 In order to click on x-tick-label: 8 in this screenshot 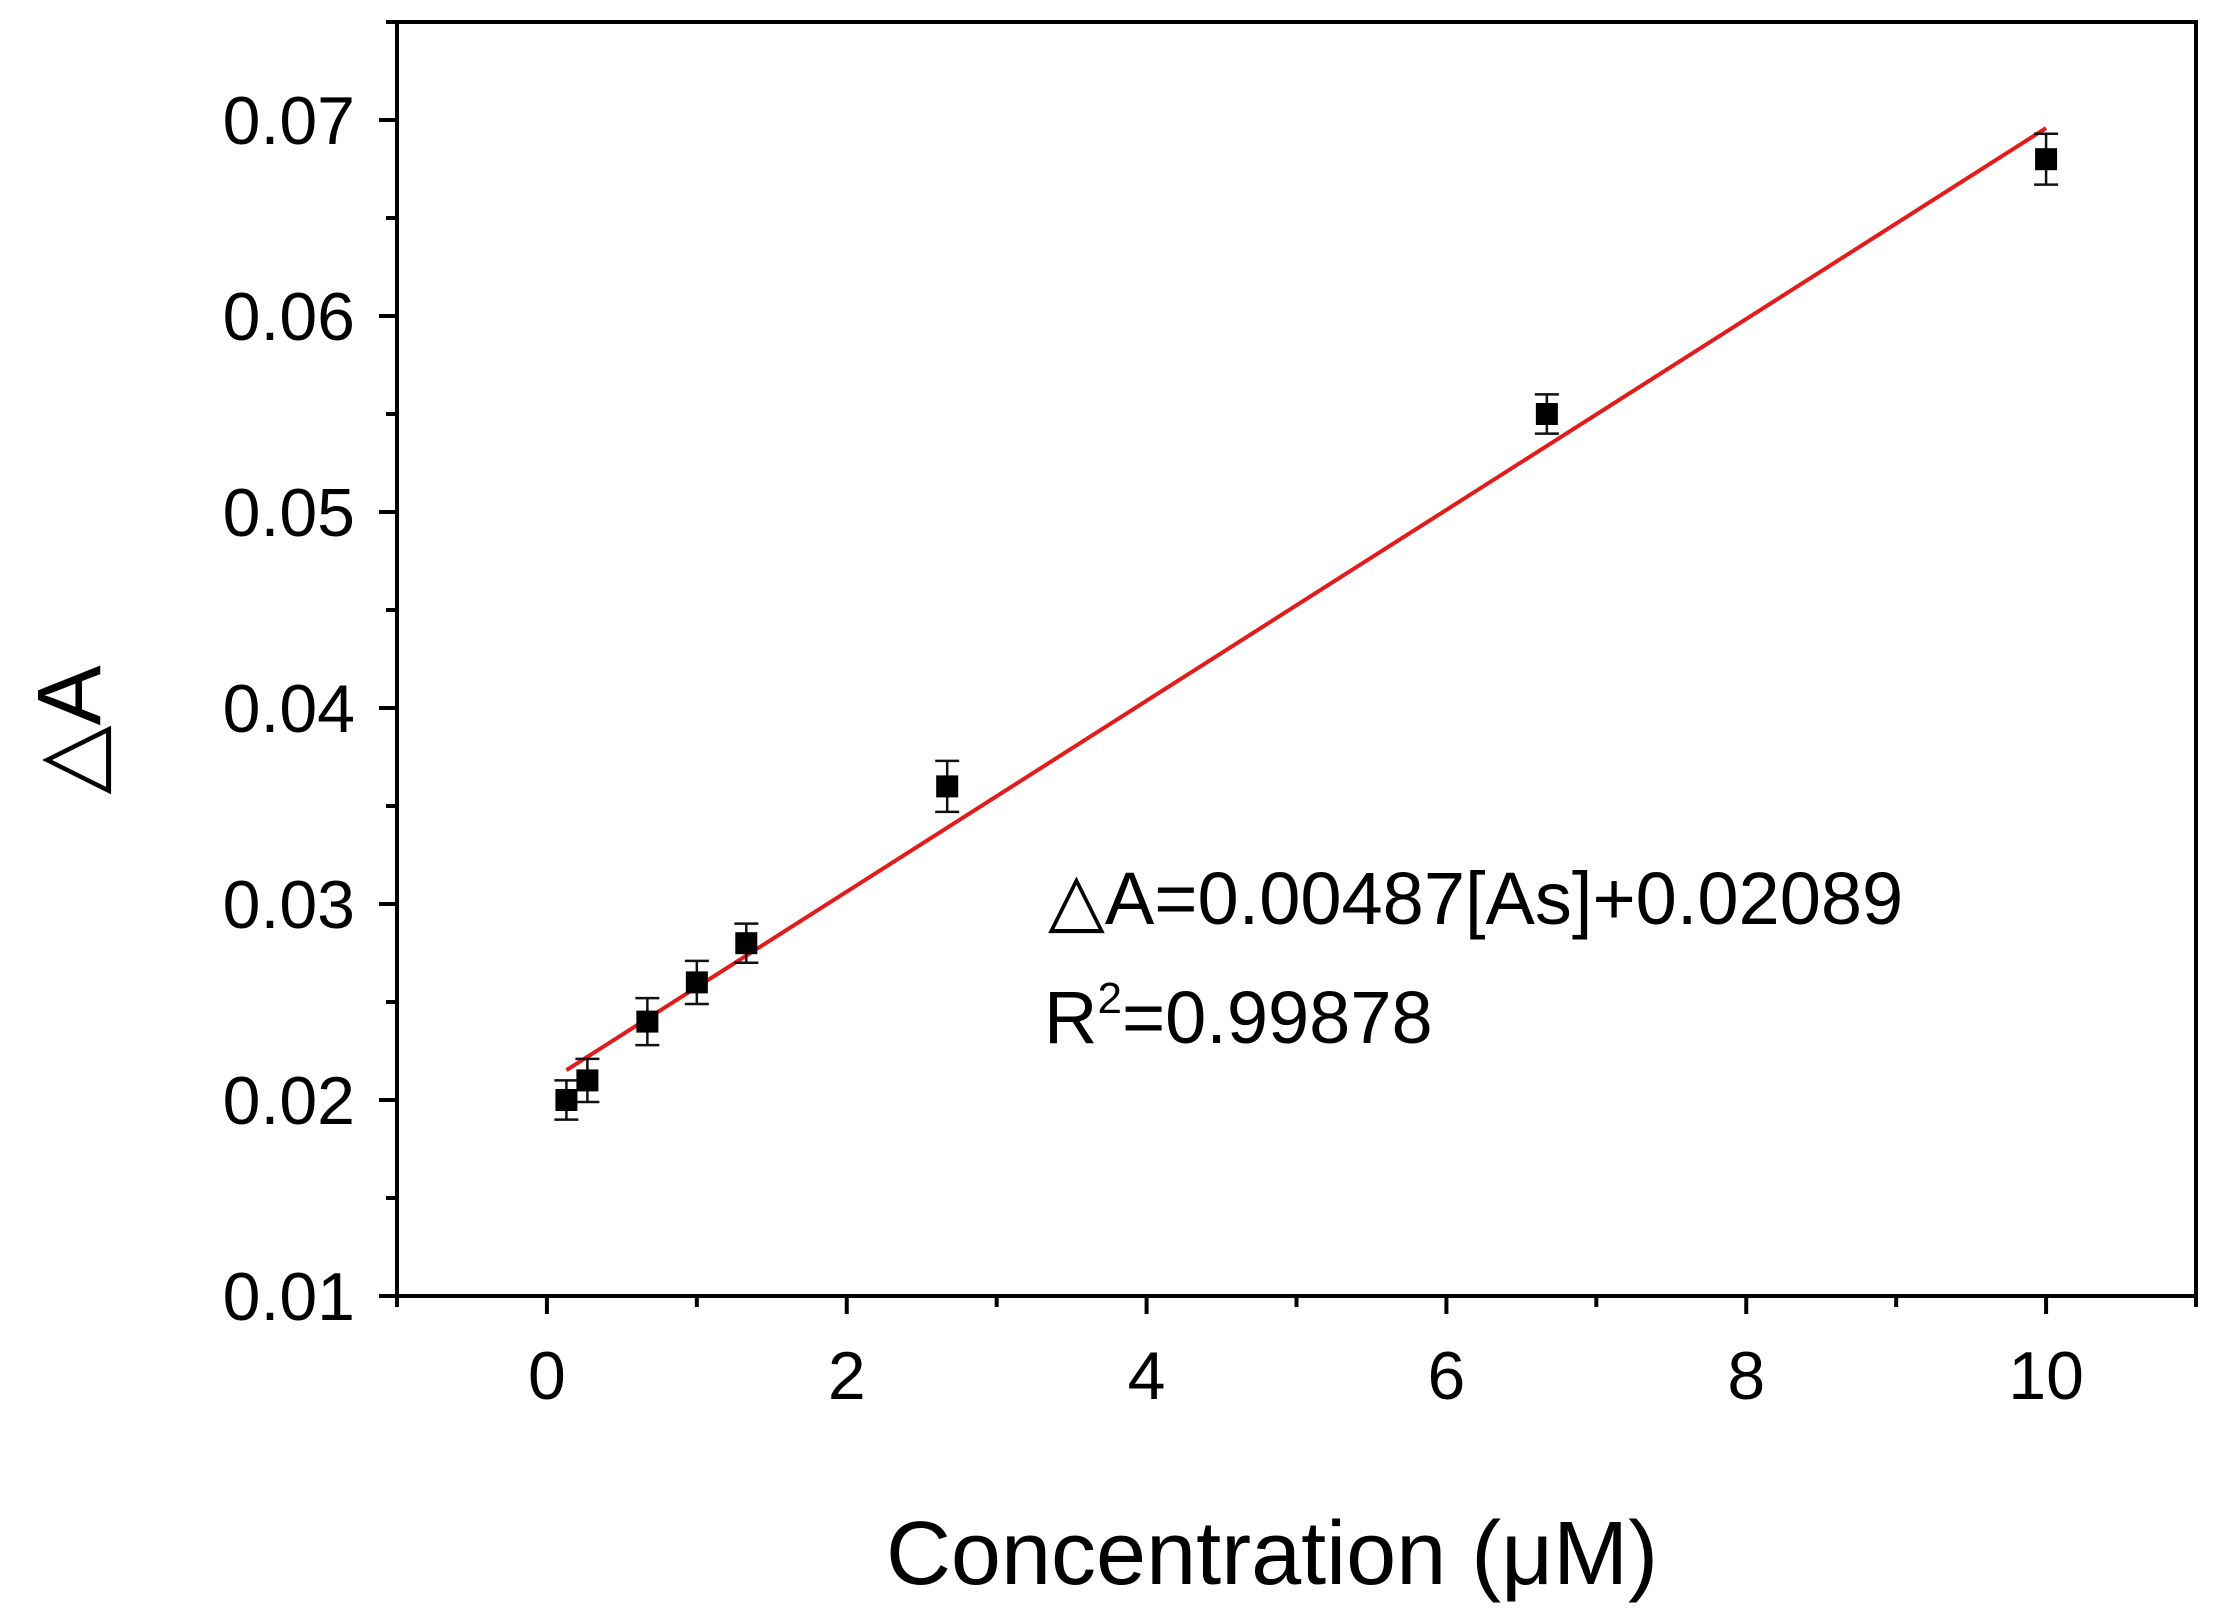, I will do `click(1746, 1376)`.